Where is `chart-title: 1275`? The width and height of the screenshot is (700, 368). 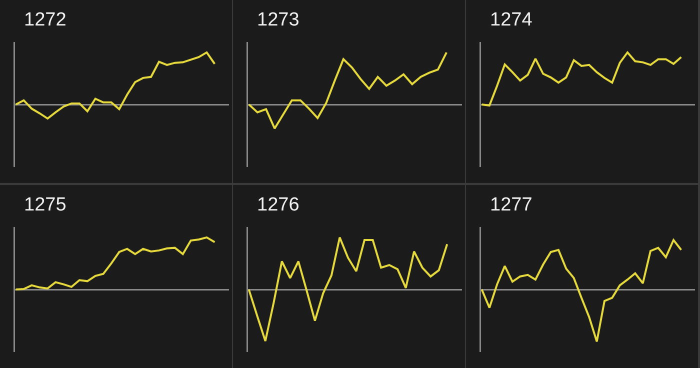
chart-title: 1275 is located at coordinates (45, 205).